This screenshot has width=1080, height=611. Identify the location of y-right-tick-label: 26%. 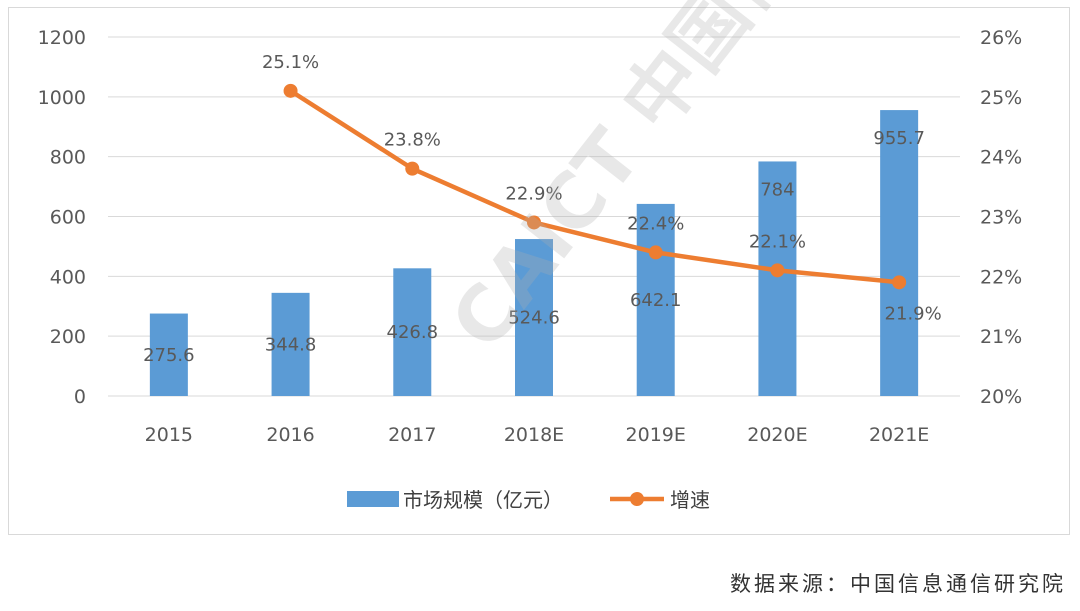
(1001, 38).